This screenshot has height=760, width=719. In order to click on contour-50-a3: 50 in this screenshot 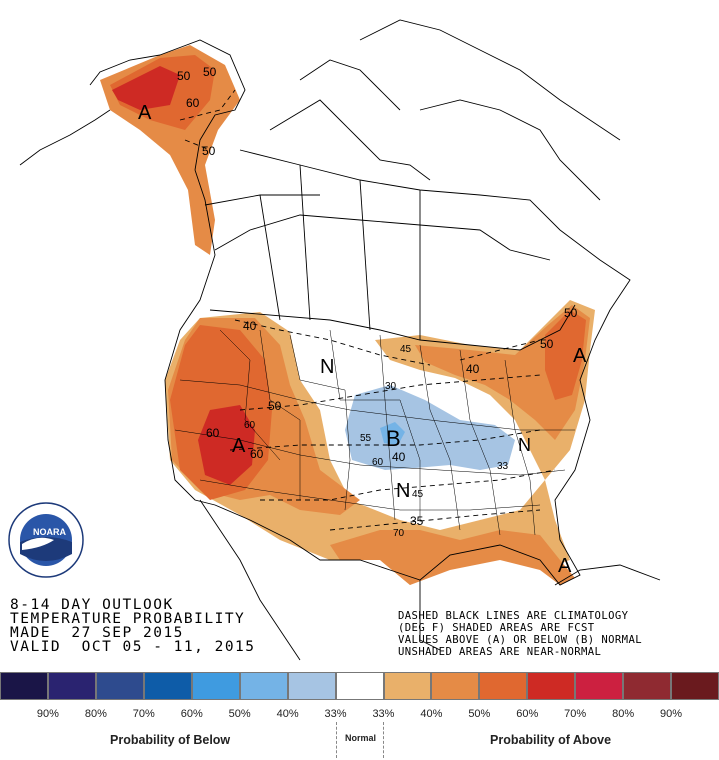, I will do `click(209, 151)`.